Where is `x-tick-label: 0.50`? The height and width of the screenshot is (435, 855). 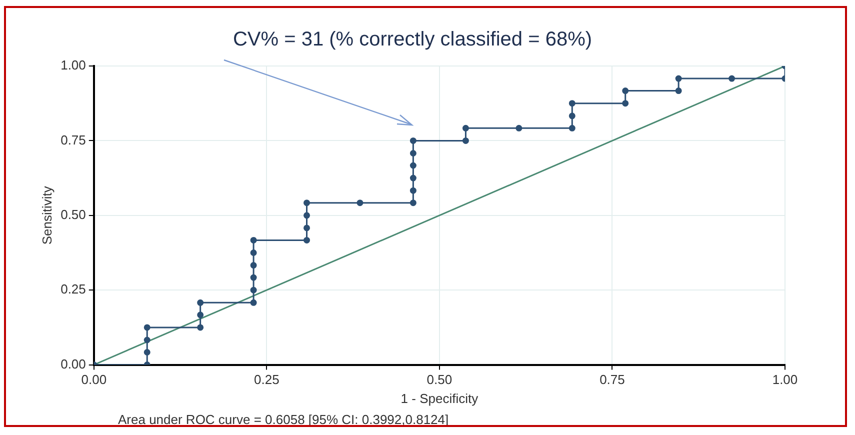 x-tick-label: 0.50 is located at coordinates (439, 380).